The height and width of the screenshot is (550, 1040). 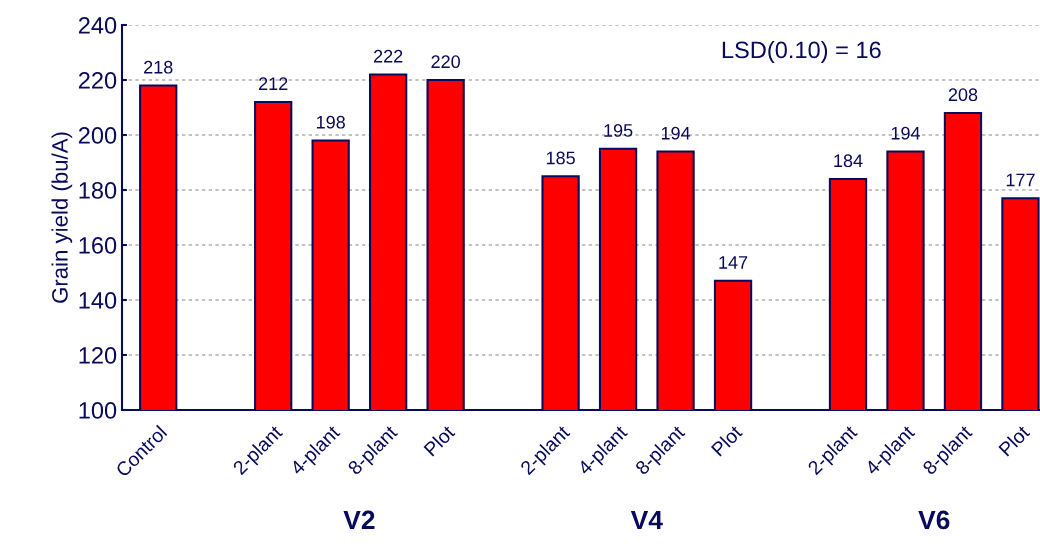 I want to click on y-tick-label: 180, so click(x=98, y=190).